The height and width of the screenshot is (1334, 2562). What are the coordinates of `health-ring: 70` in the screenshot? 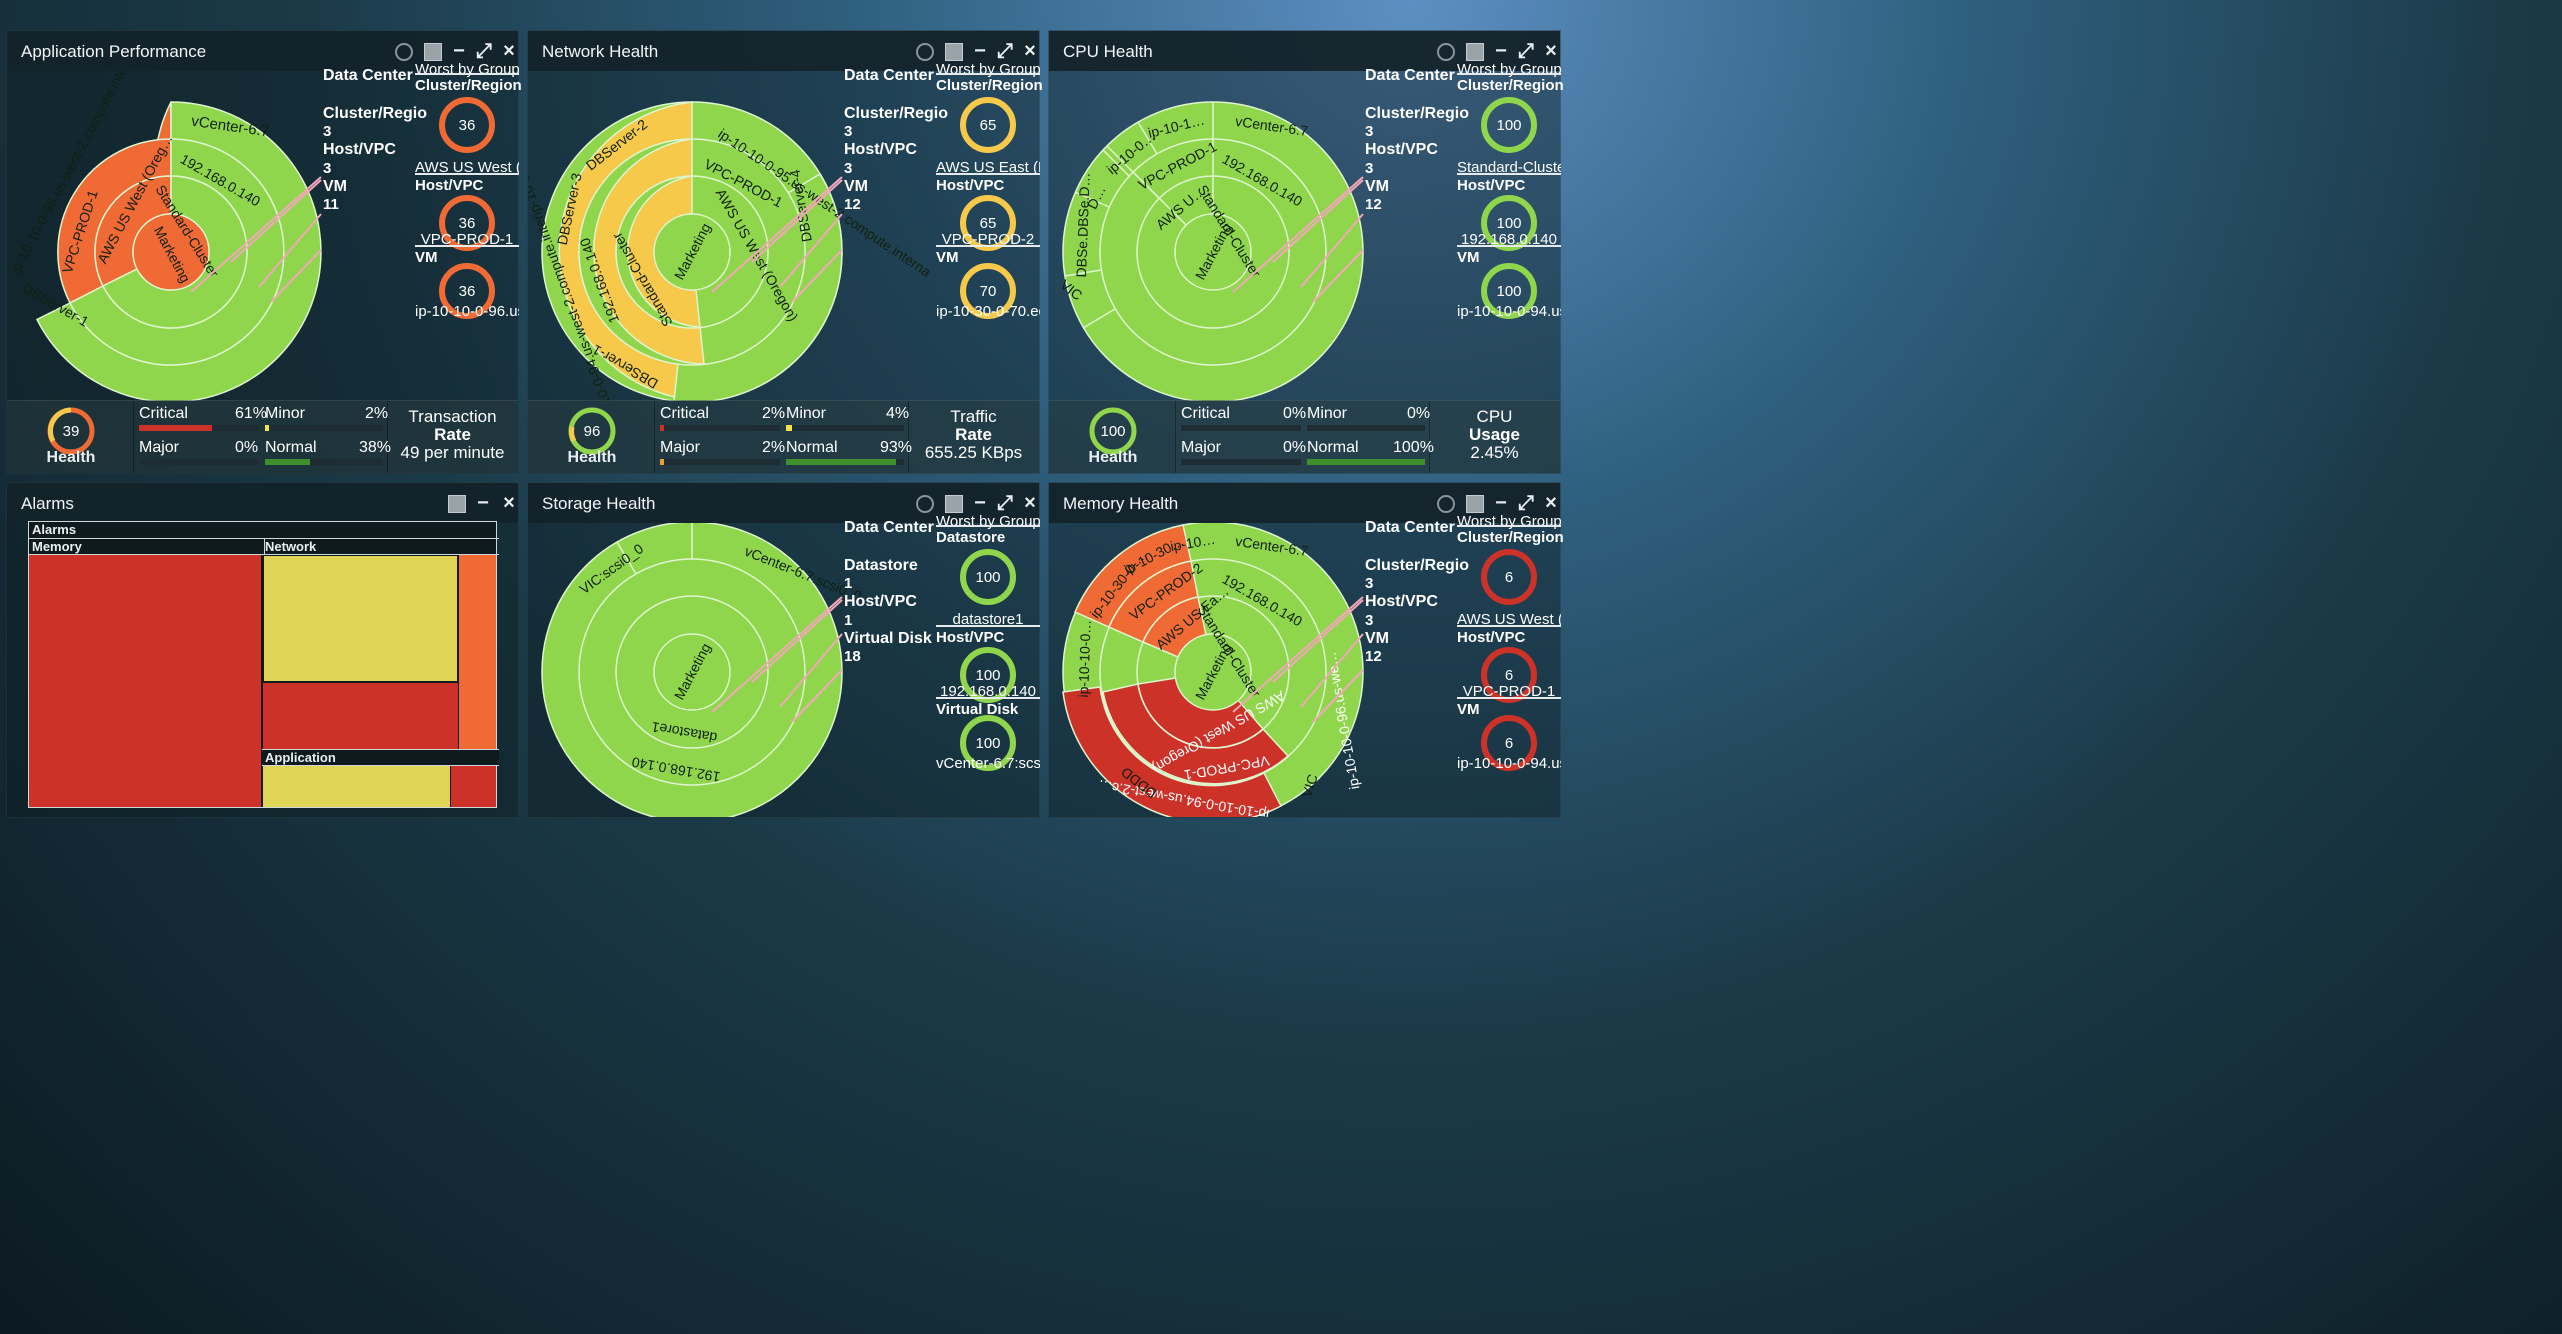 It's located at (988, 291).